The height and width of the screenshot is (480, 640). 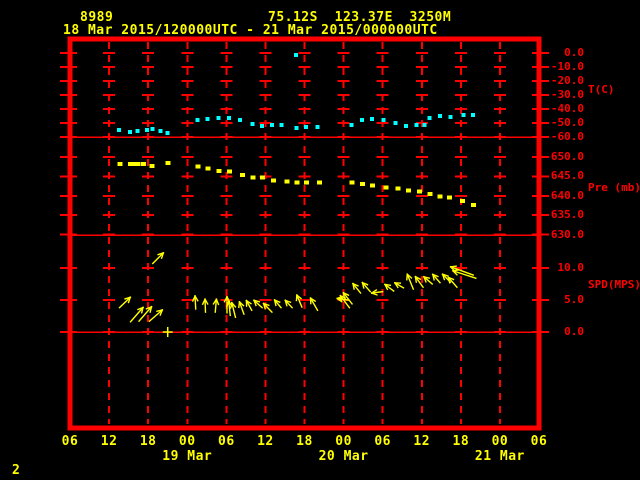 I want to click on pressure-axis-unit: Pre (mb), so click(x=614, y=187).